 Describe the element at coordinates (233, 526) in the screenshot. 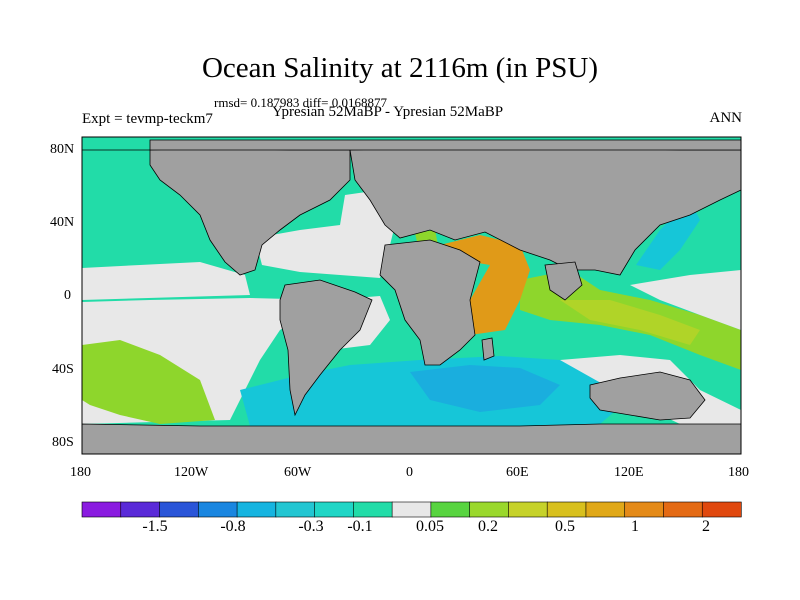

I see `colorbar-label-2: -0.8` at that location.